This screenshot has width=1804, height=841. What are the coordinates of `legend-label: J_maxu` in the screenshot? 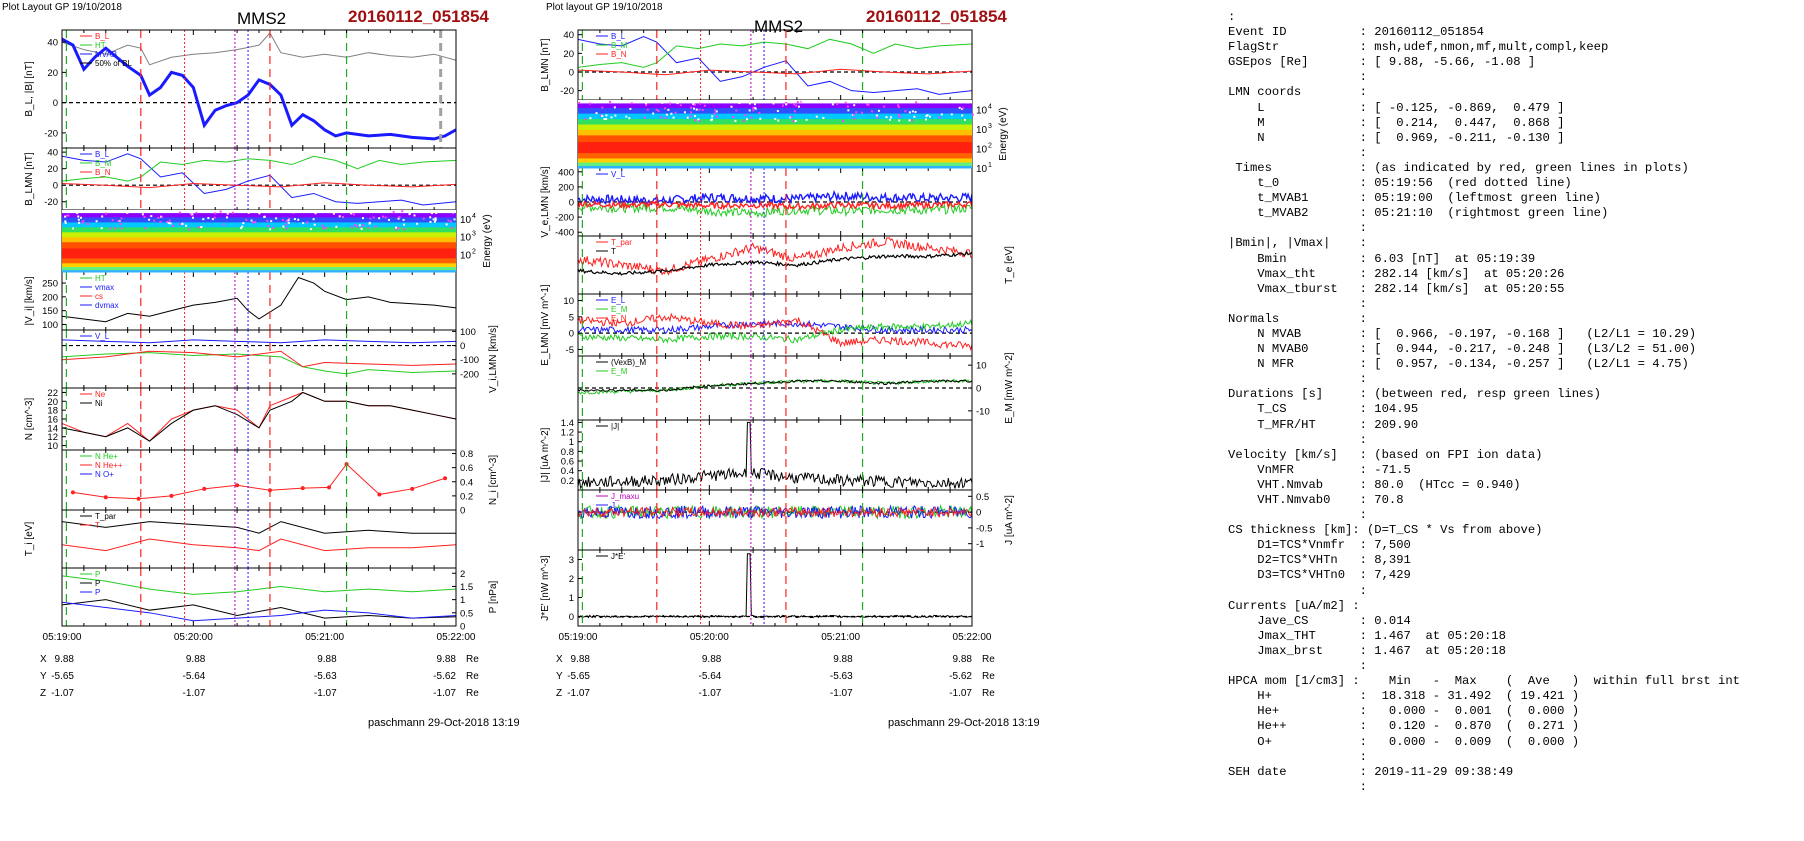 It's located at (625, 496).